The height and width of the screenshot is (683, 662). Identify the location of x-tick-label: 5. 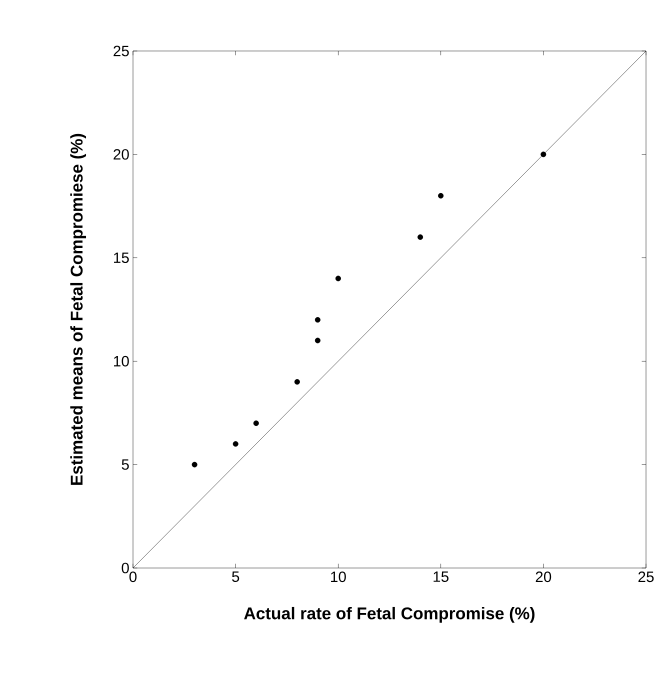
(236, 577).